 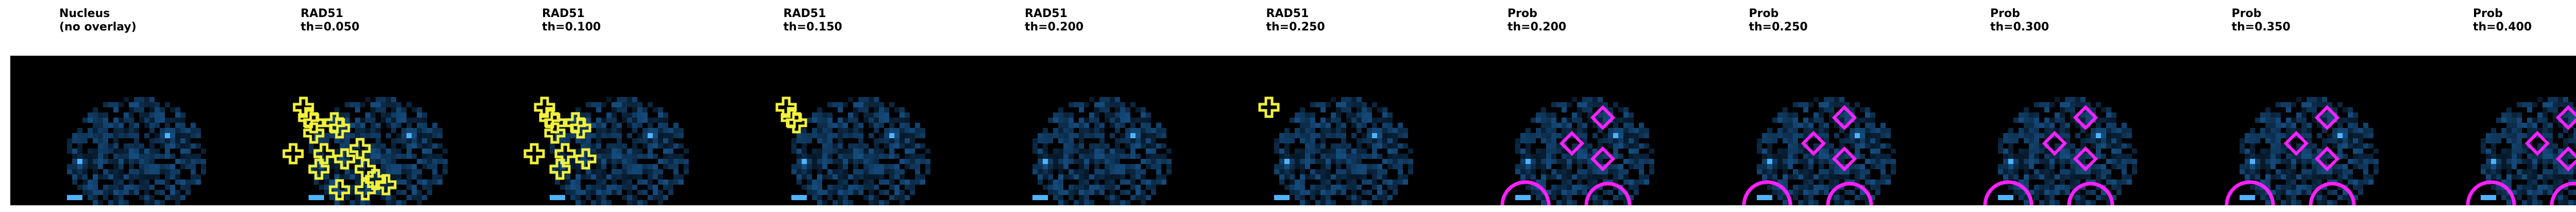 What do you see at coordinates (1046, 13) in the screenshot?
I see `panel-title-line1: RAD51` at bounding box center [1046, 13].